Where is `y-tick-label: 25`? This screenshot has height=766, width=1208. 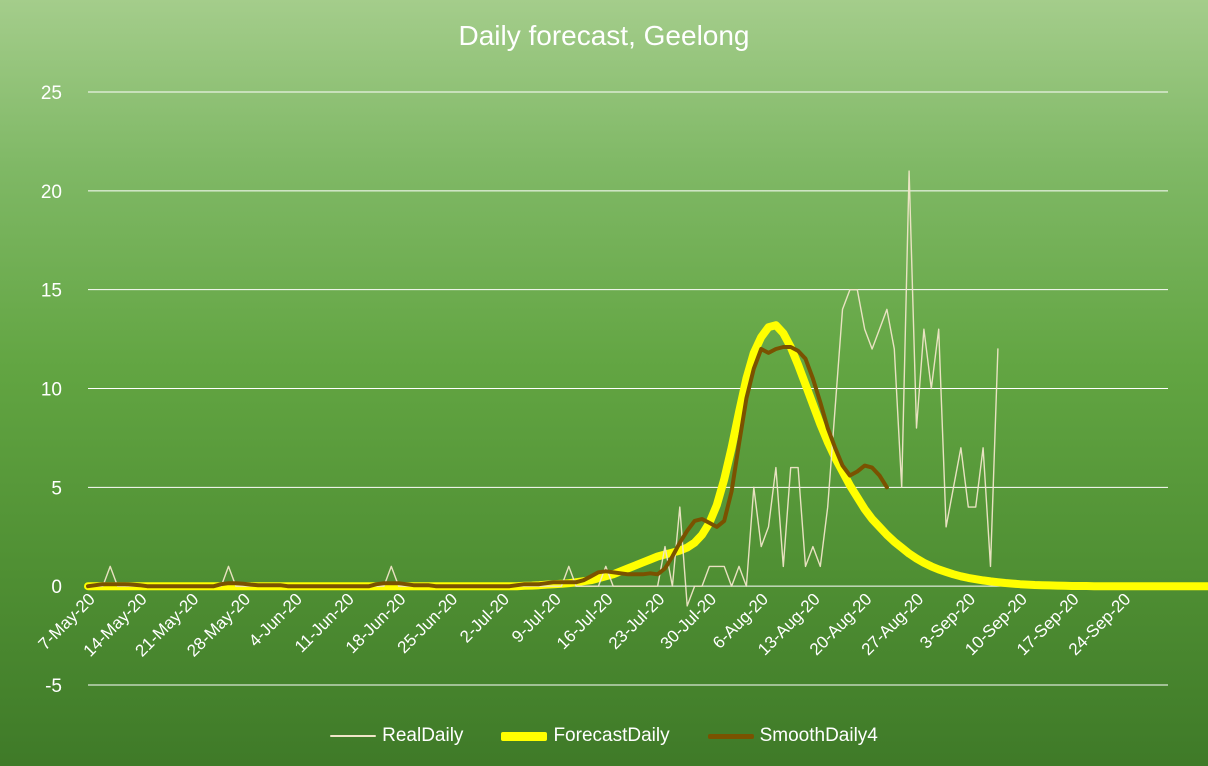 y-tick-label: 25 is located at coordinates (51, 93).